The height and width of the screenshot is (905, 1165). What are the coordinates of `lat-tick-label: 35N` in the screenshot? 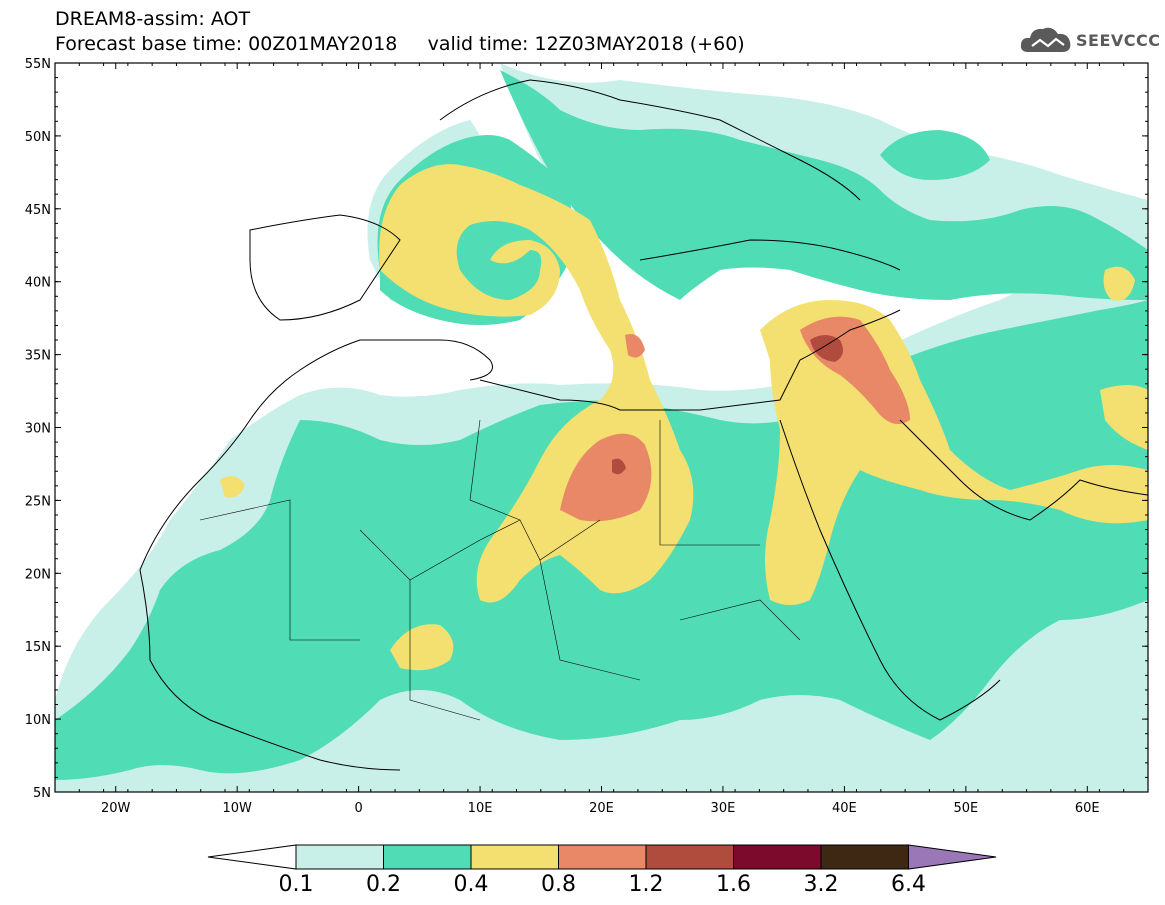 It's located at (38, 356).